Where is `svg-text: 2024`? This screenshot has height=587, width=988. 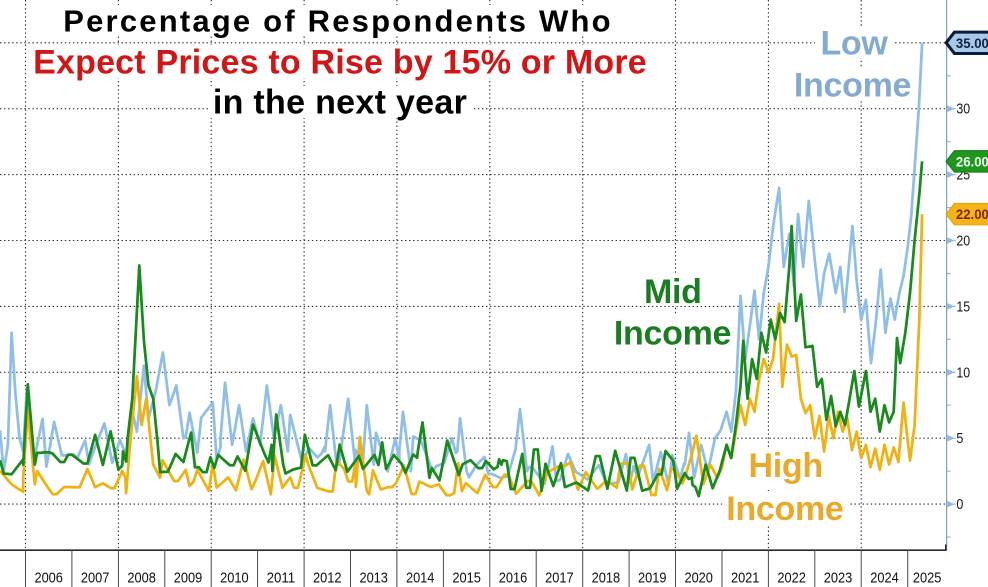 svg-text: 2024 is located at coordinates (884, 577).